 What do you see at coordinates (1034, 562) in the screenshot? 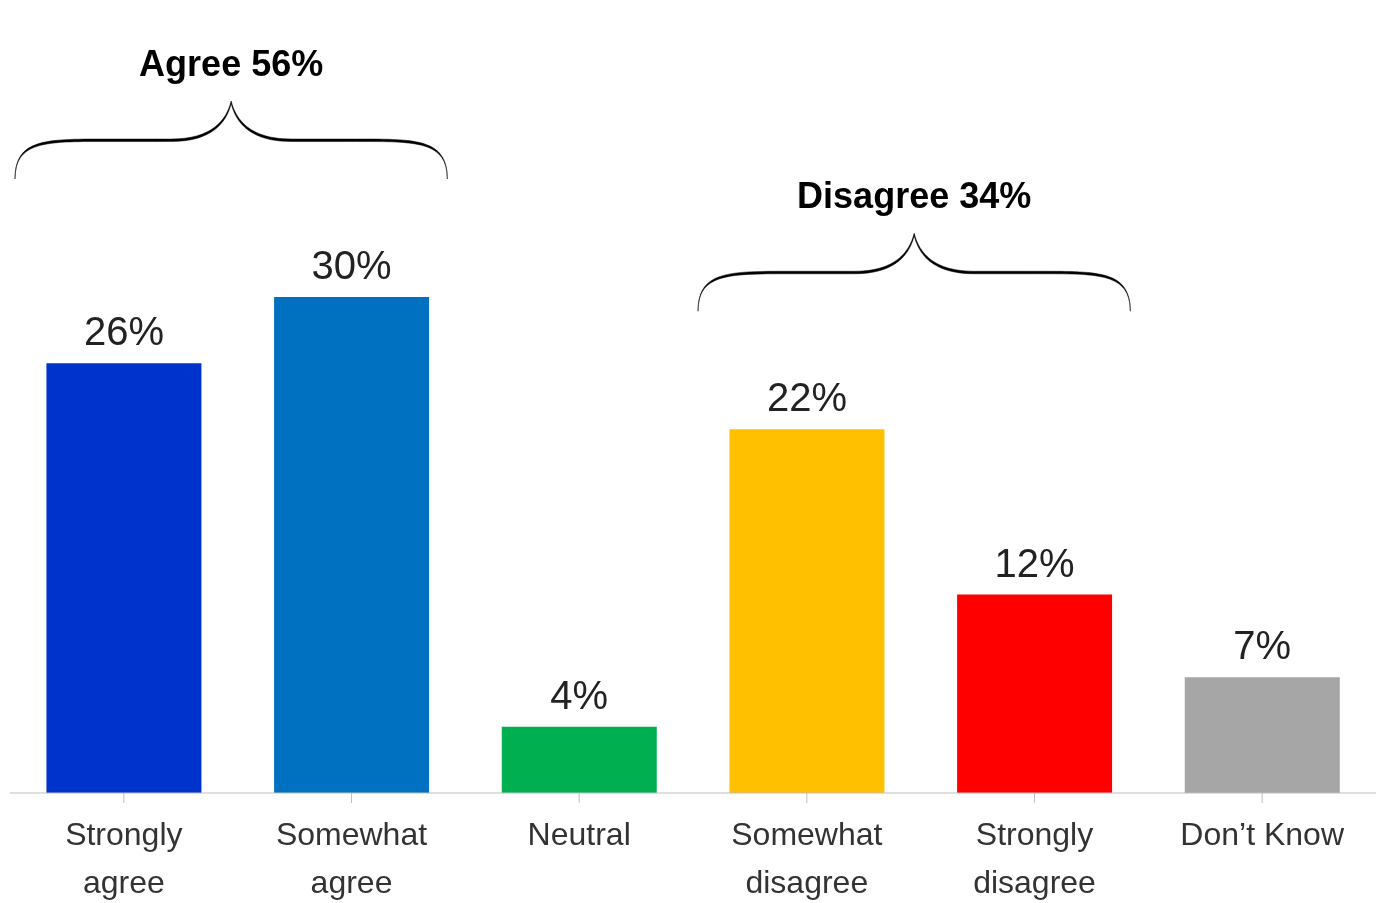
I see `data-label: 12%` at bounding box center [1034, 562].